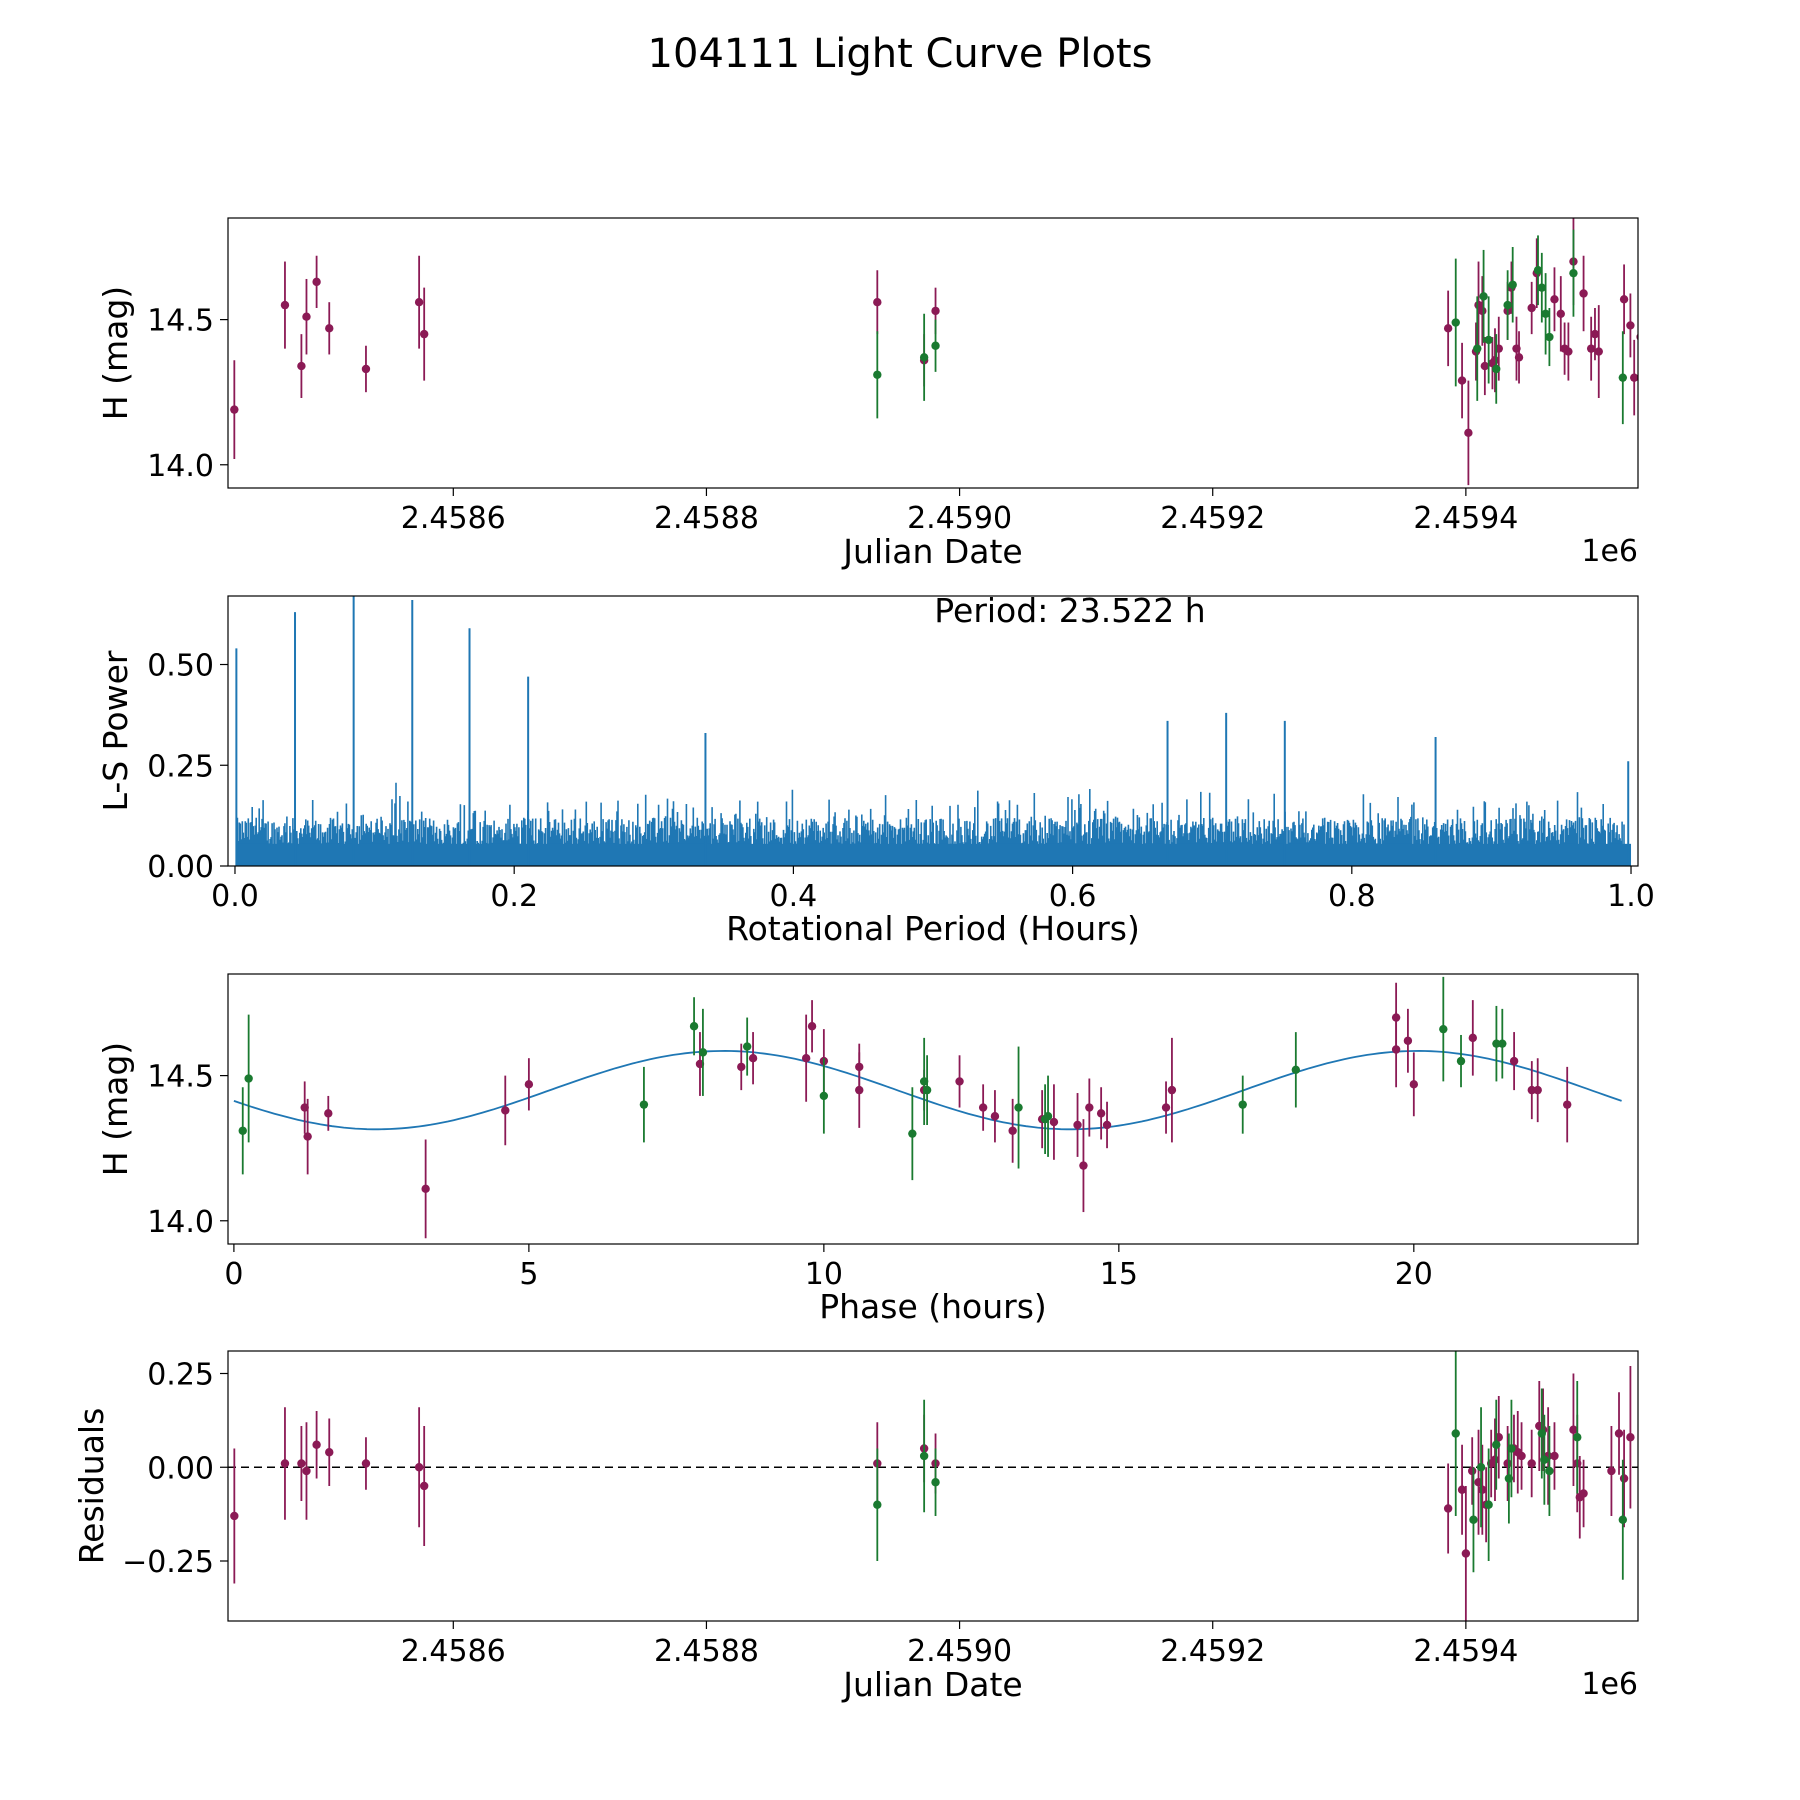 Image resolution: width=1800 pixels, height=1800 pixels. I want to click on y-tick-label: −0.25, so click(168, 1562).